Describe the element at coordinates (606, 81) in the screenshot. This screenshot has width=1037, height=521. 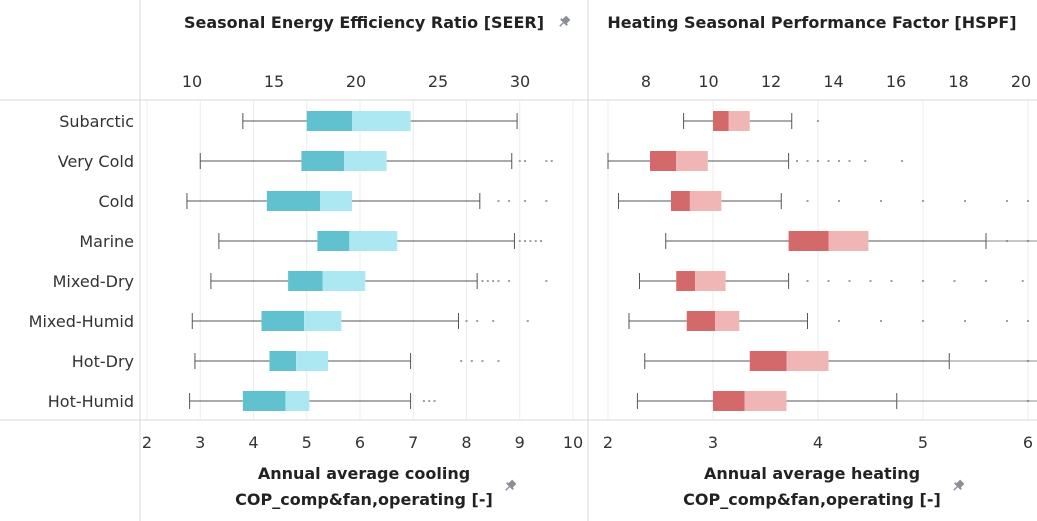
I see `top-axis-ticks: 10 15 20 25 30 8 10 12 14 16 18 20` at that location.